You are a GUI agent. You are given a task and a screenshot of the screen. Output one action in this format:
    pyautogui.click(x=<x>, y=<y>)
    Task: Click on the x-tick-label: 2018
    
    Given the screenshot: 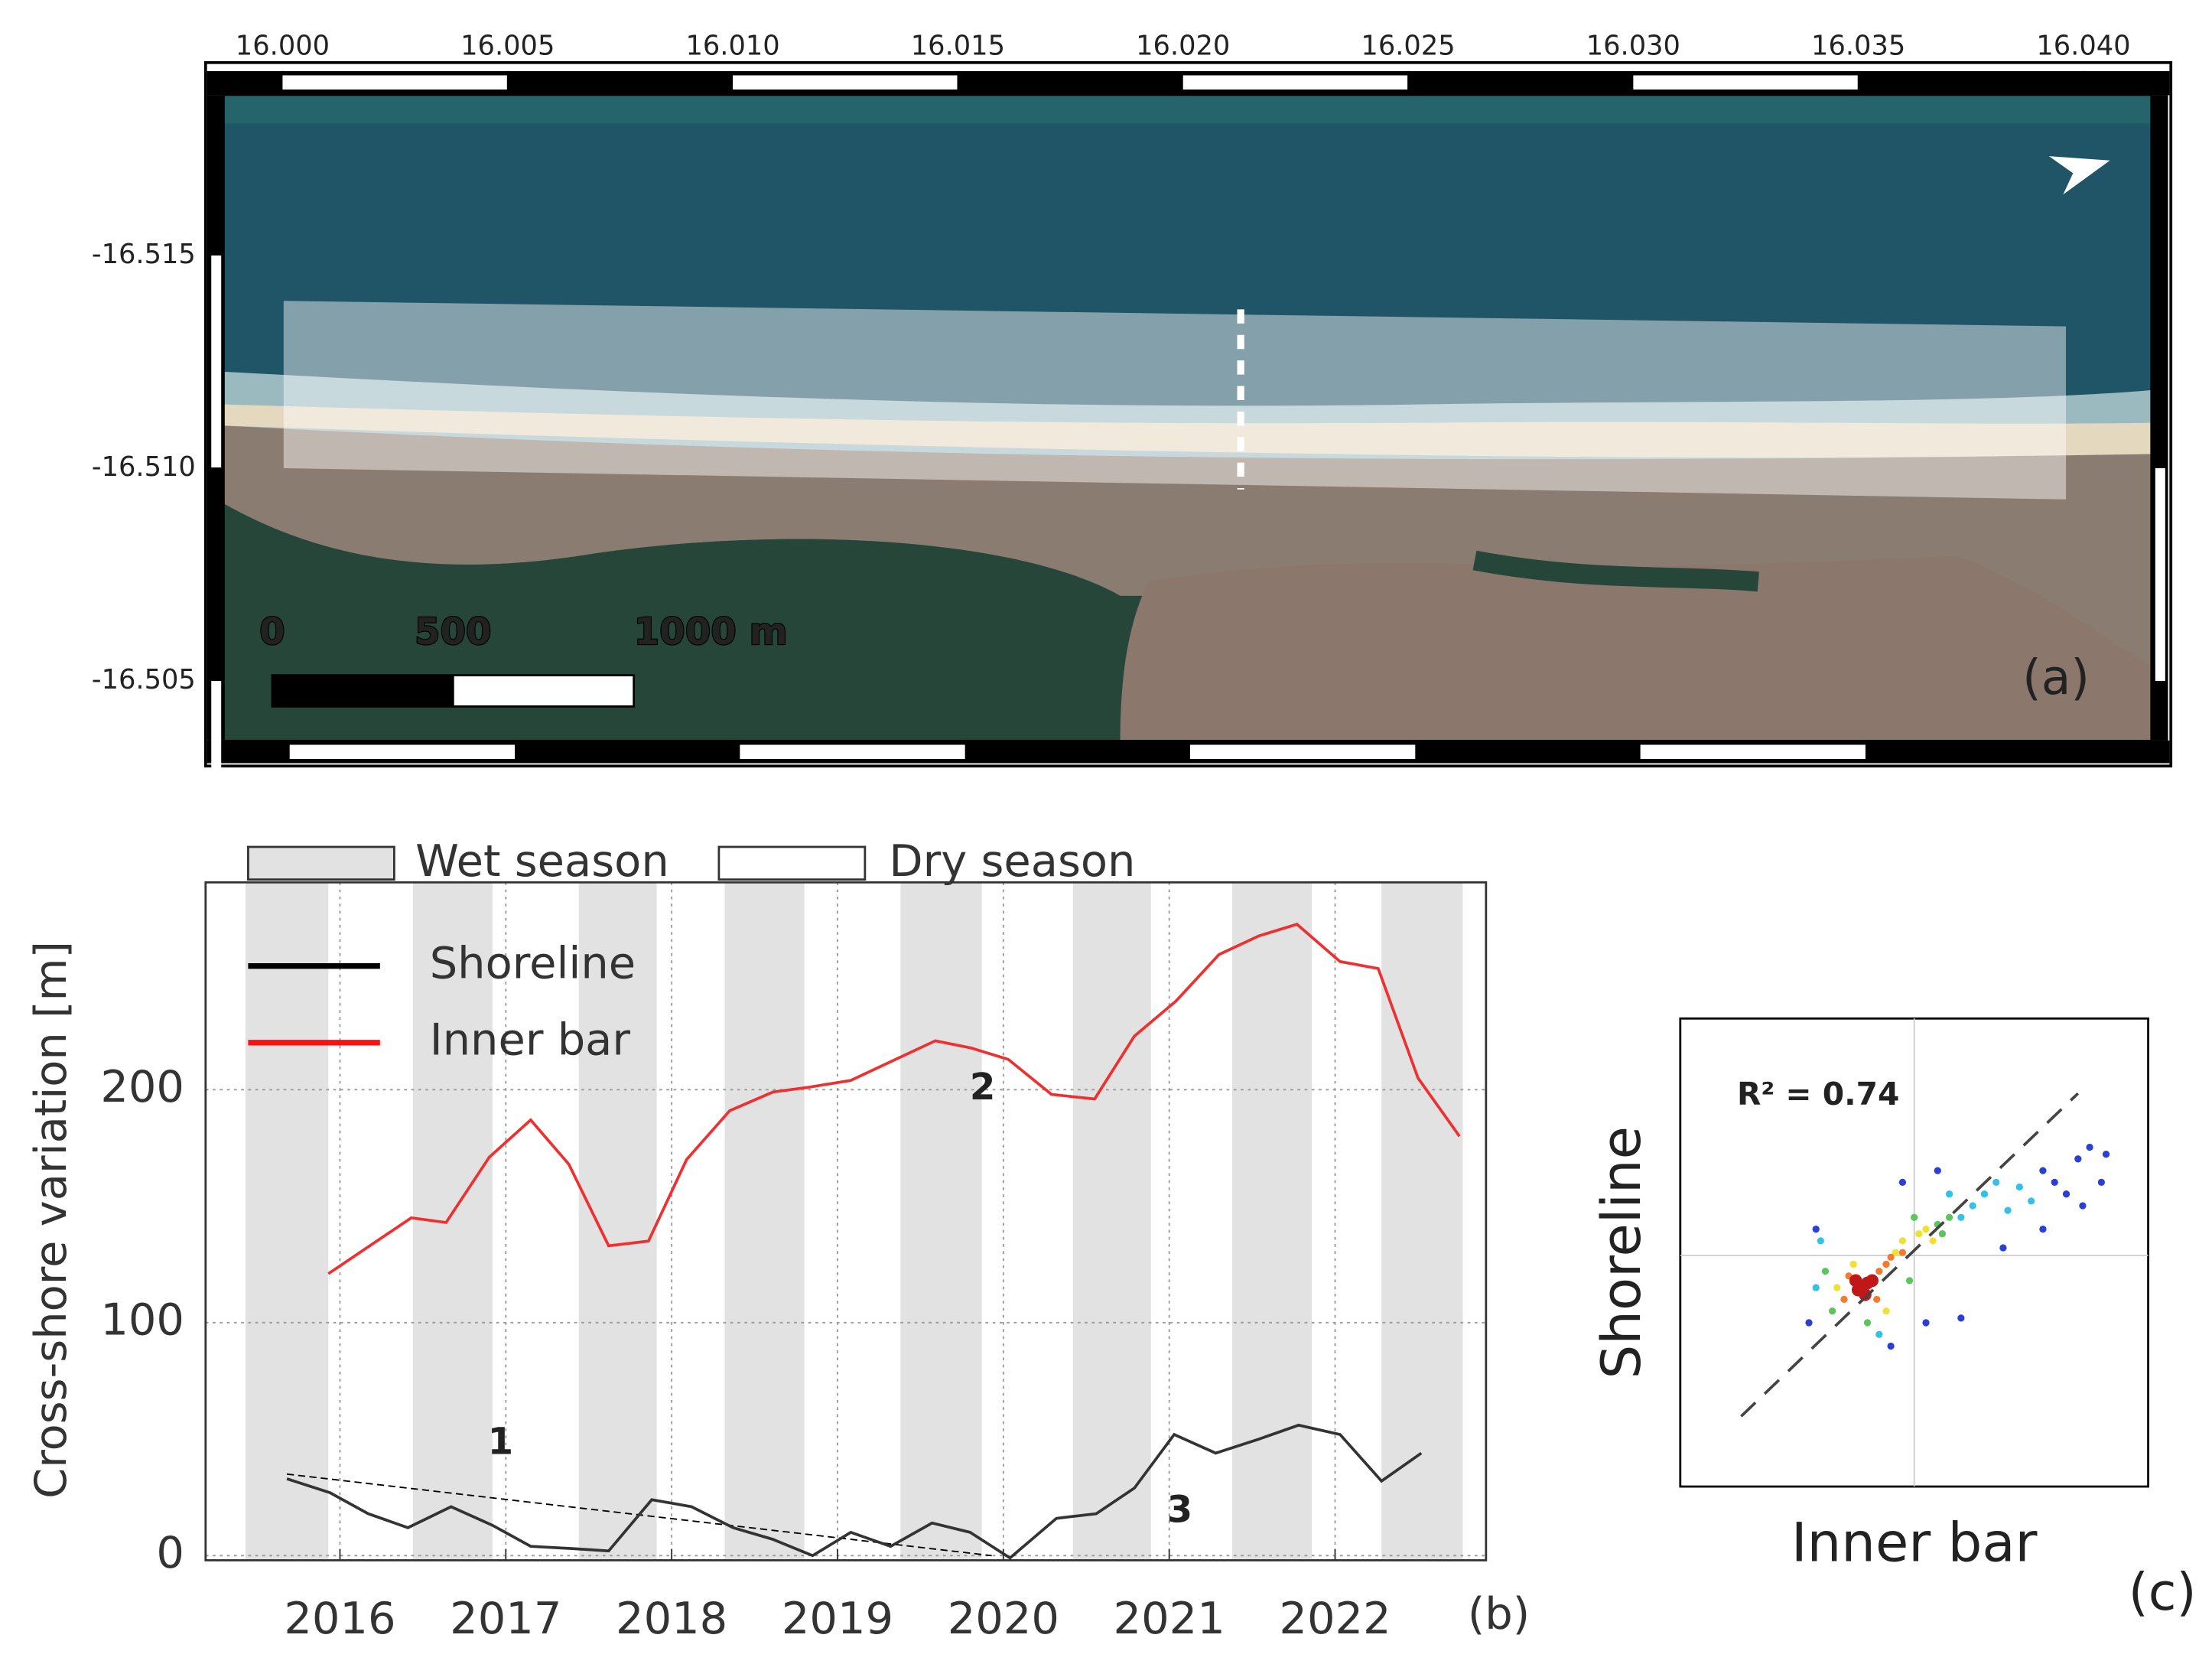 What is the action you would take?
    pyautogui.click(x=671, y=1618)
    